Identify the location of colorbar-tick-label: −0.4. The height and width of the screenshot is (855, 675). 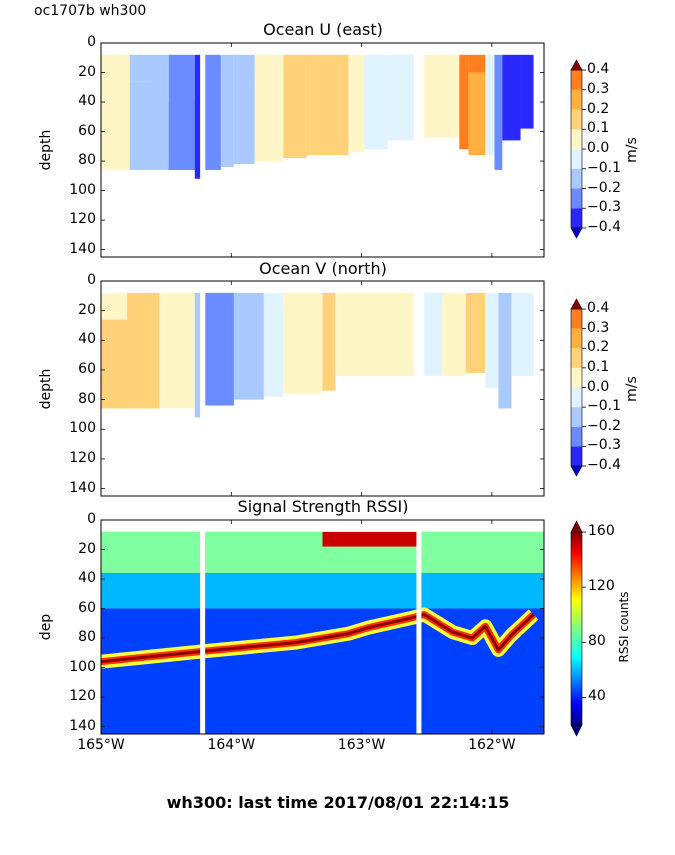
(604, 227).